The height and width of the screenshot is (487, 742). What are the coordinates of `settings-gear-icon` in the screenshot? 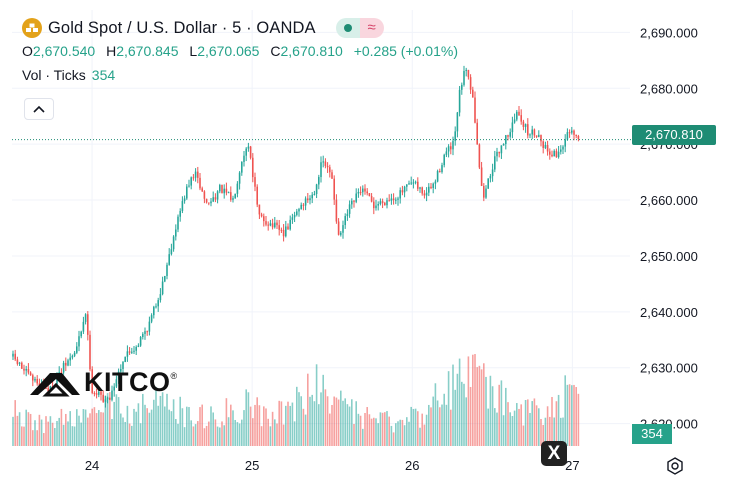 It's located at (675, 466).